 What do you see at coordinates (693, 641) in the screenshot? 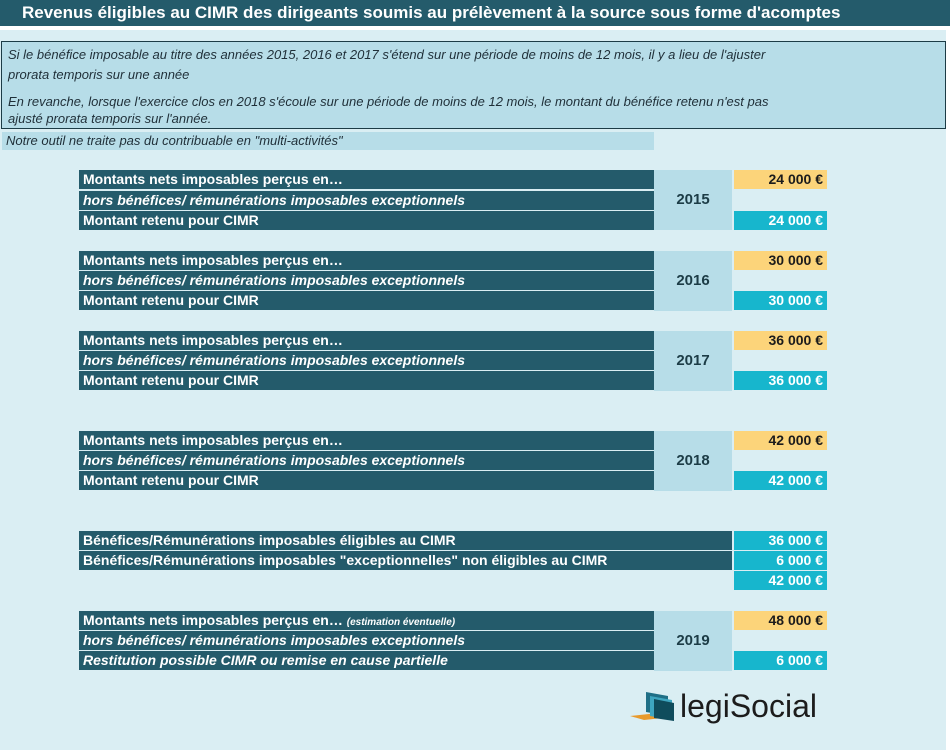
I see `year-label: 2019` at bounding box center [693, 641].